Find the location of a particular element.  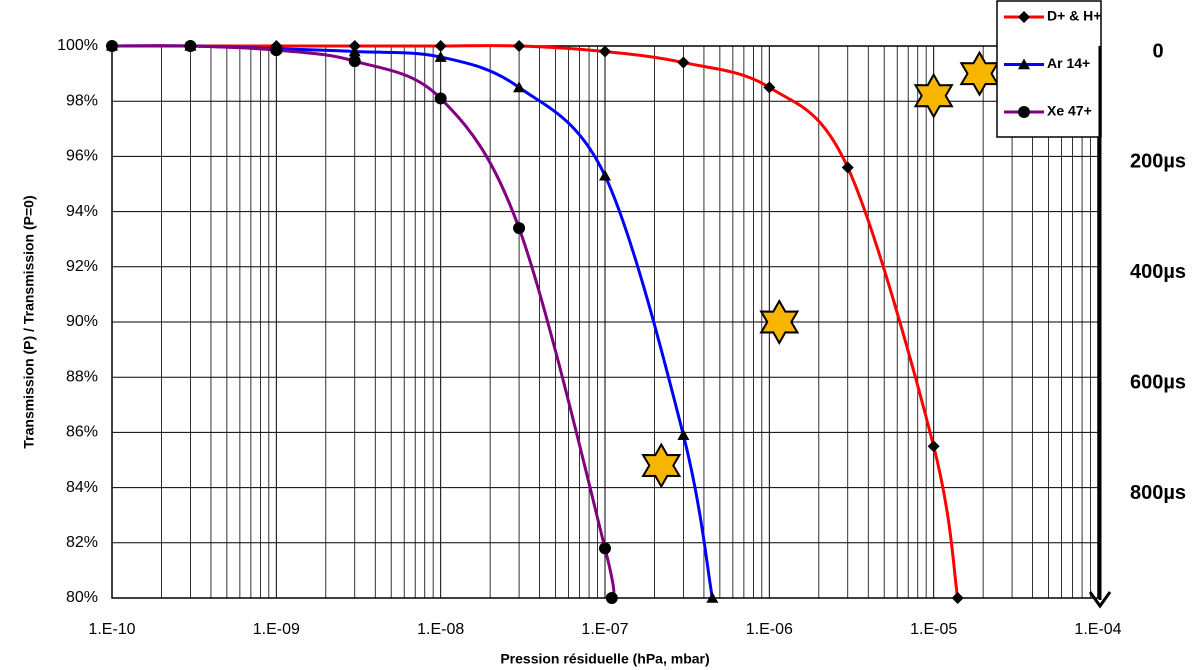

y-tick-label: 96% is located at coordinates (82, 156).